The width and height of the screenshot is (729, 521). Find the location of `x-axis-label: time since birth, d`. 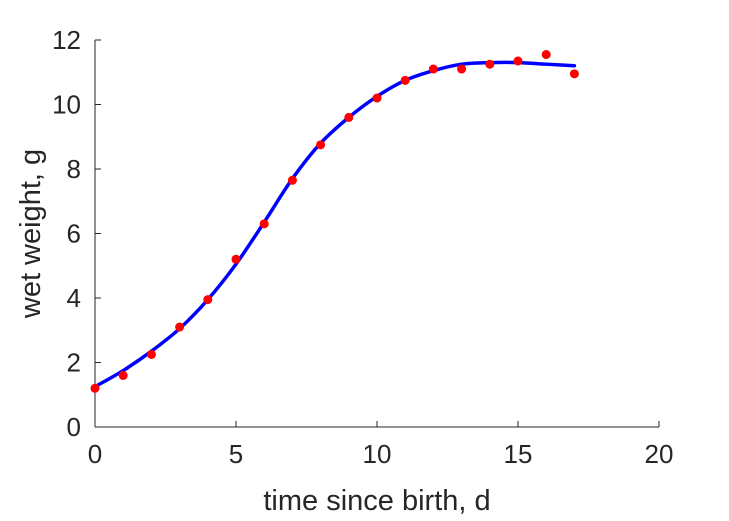

x-axis-label: time since birth, d is located at coordinates (376, 501).